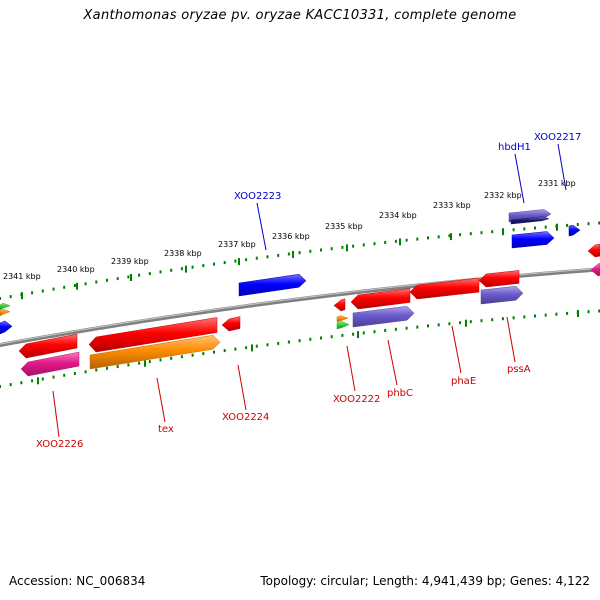 The width and height of the screenshot is (600, 600). Describe the element at coordinates (503, 195) in the screenshot. I see `scale-tick-label: 2332 kbp` at that location.